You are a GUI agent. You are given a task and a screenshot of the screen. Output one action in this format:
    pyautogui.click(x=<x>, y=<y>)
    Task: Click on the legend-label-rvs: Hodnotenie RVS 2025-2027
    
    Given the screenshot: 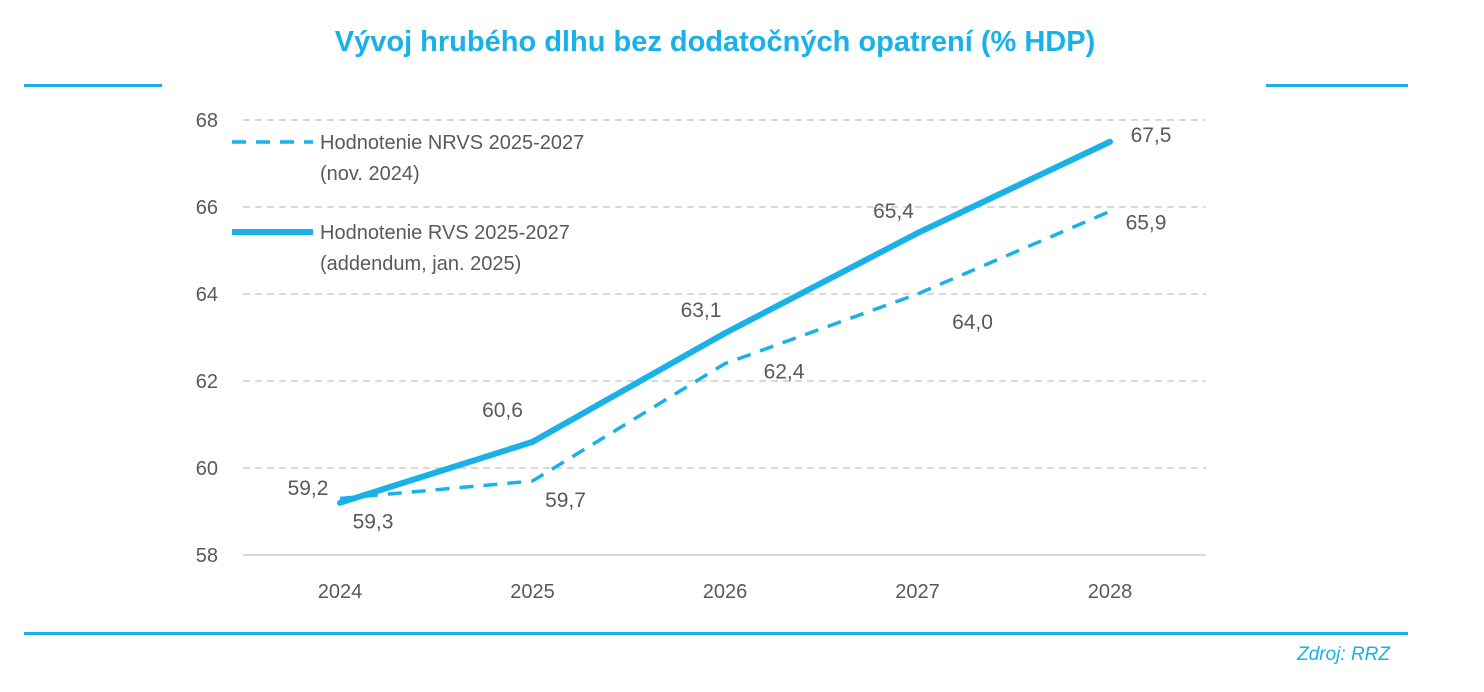 What is the action you would take?
    pyautogui.click(x=445, y=233)
    